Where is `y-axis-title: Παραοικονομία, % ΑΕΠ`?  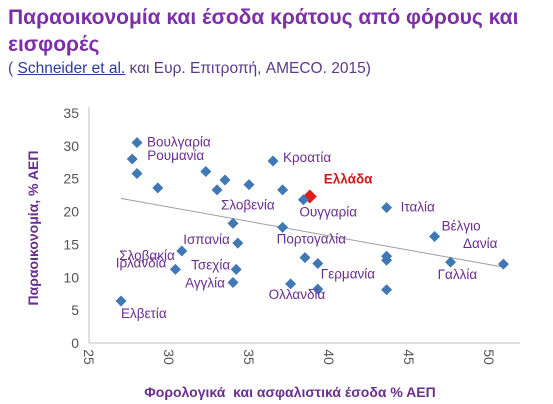
y-axis-title: Παραοικονομία, % ΑΕΠ is located at coordinates (33, 228).